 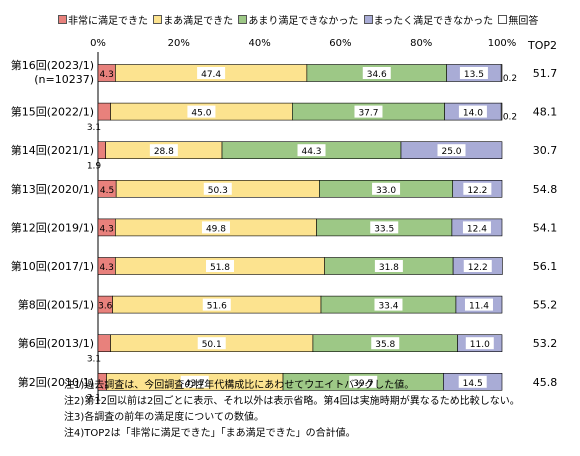 What do you see at coordinates (473, 384) in the screenshot?
I see `data-label: 14.5` at bounding box center [473, 384].